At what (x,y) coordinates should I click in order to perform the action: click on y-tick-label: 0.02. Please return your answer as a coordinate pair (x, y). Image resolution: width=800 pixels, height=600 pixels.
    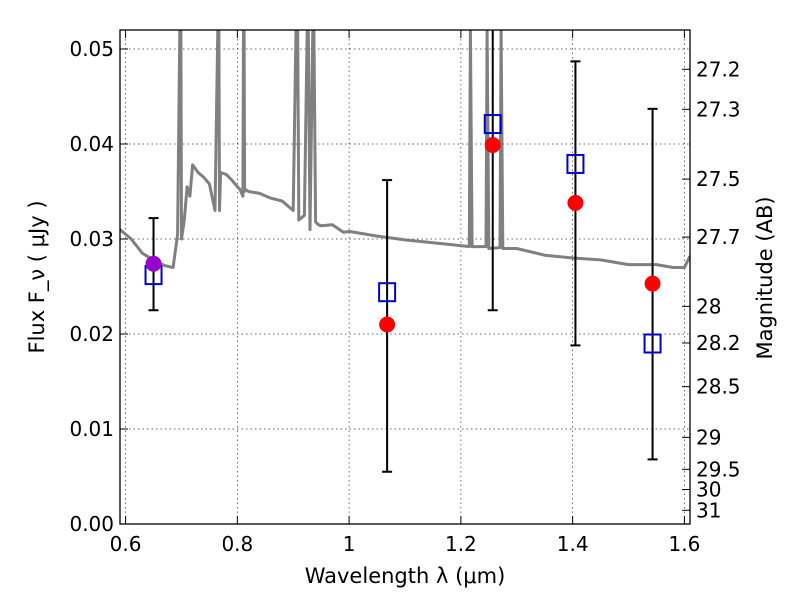
    Looking at the image, I should click on (91, 334).